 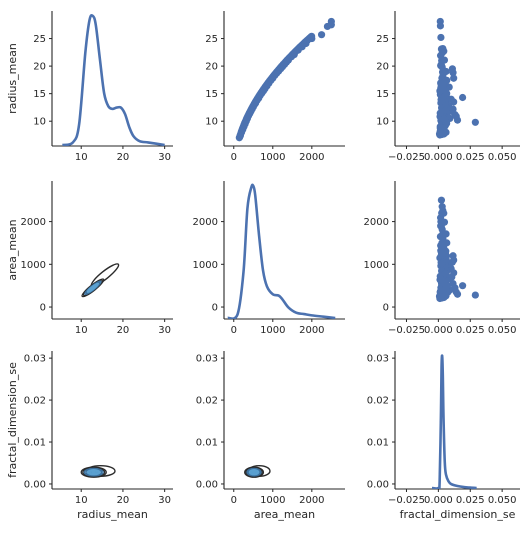 I want to click on panel-0-2: −0.025 0.000 0.025 0.050 10 15 20 25, so click(x=448, y=87).